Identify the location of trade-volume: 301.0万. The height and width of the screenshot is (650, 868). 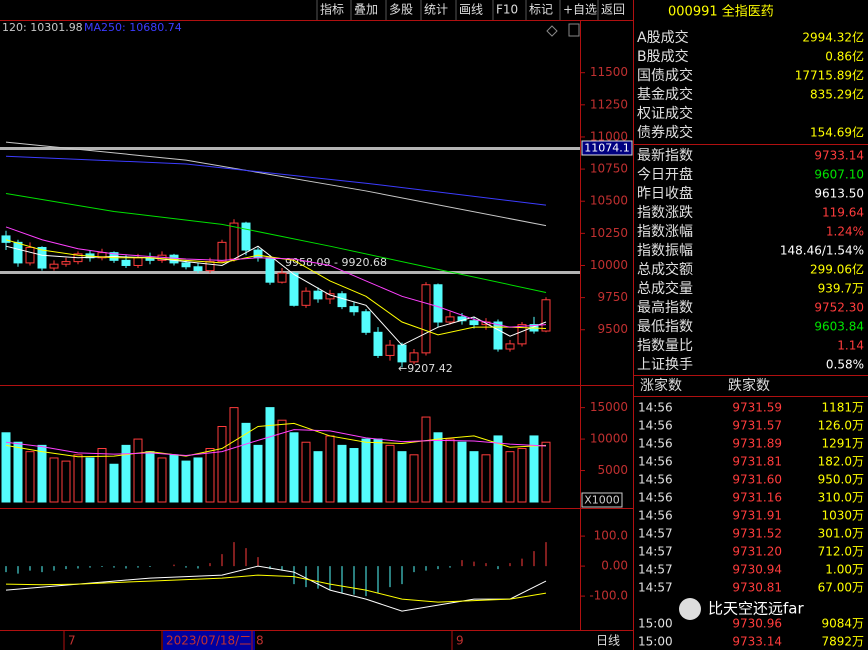
(841, 534).